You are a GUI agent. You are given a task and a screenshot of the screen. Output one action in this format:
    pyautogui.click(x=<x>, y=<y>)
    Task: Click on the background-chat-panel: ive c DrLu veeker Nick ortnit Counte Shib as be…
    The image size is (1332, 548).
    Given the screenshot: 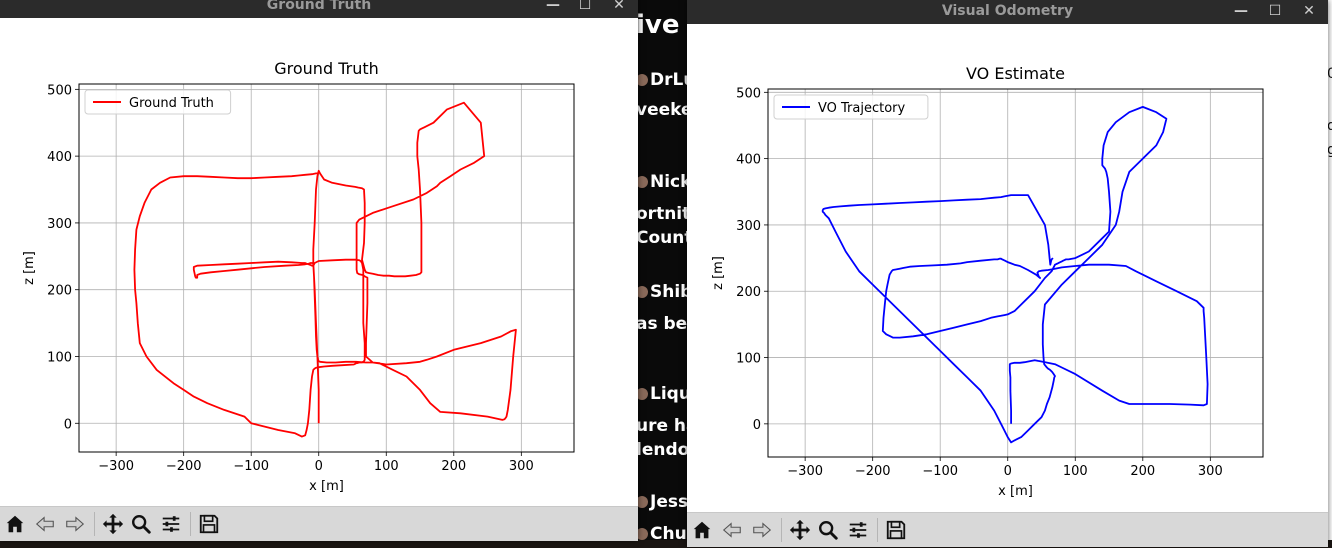 What is the action you would take?
    pyautogui.click(x=660, y=274)
    